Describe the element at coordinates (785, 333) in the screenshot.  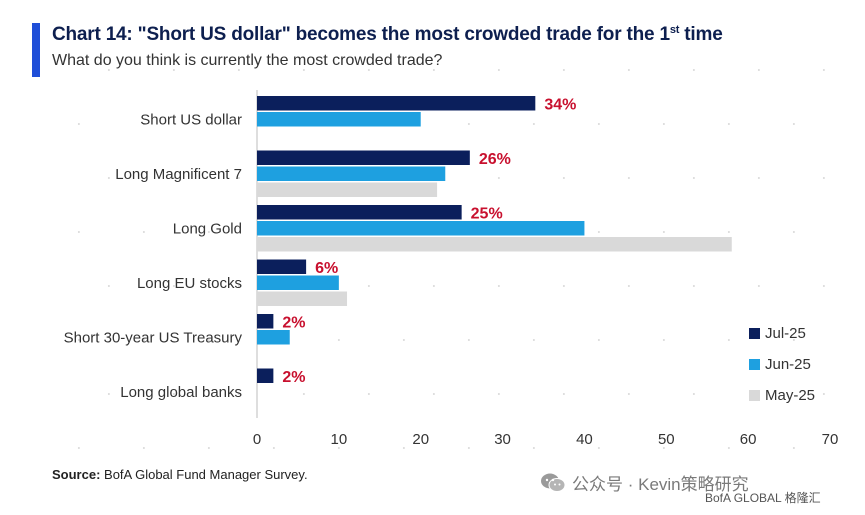
I see `legend-label: Jul-25` at that location.